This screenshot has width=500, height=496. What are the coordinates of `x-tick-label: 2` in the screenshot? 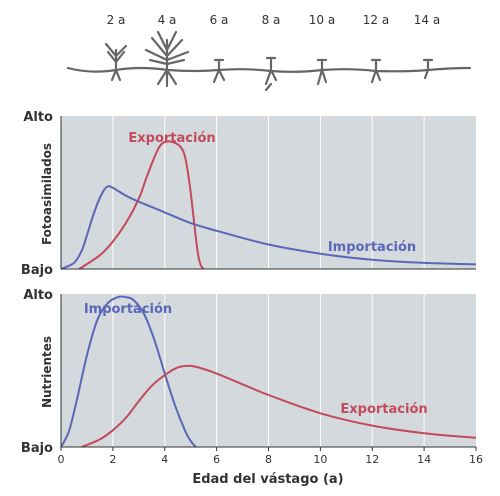 It's located at (112, 459).